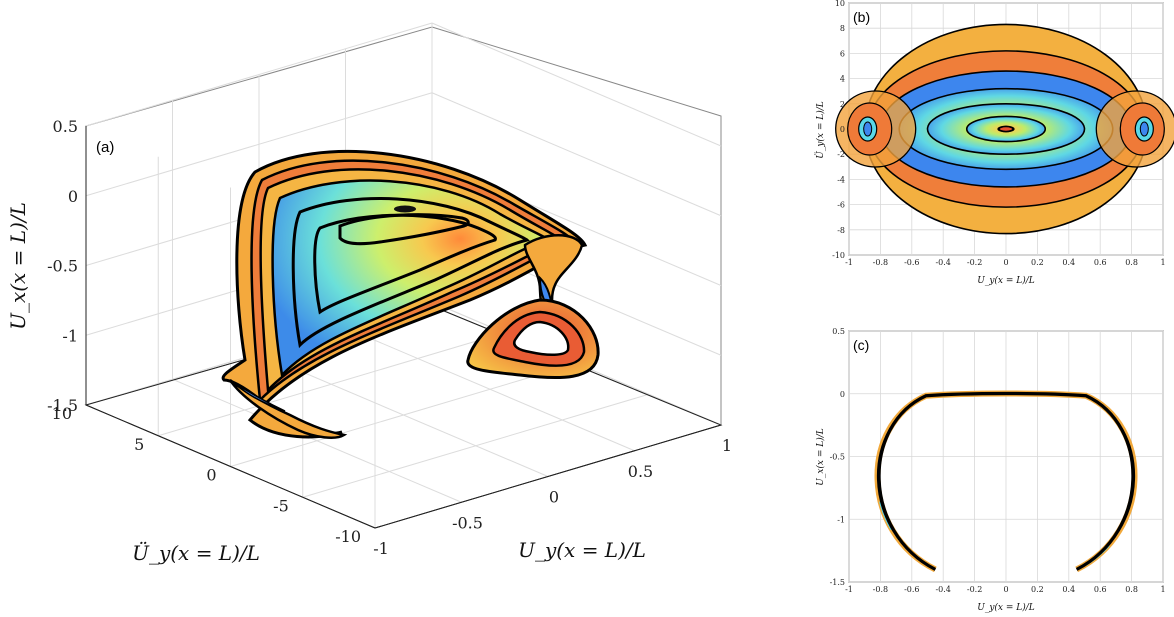  I want to click on x-tick-label: 1, so click(727, 445).